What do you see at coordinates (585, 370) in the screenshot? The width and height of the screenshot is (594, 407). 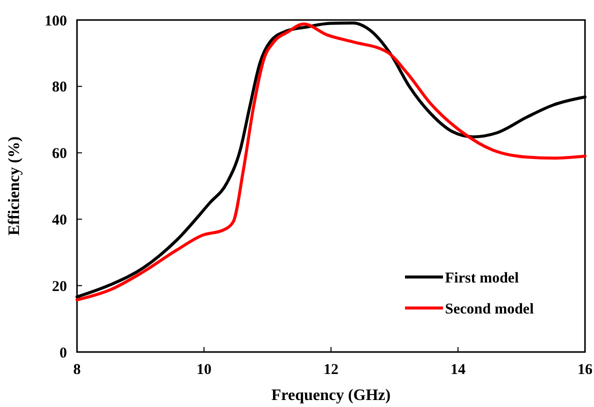 I see `x-tick-label: 16` at bounding box center [585, 370].